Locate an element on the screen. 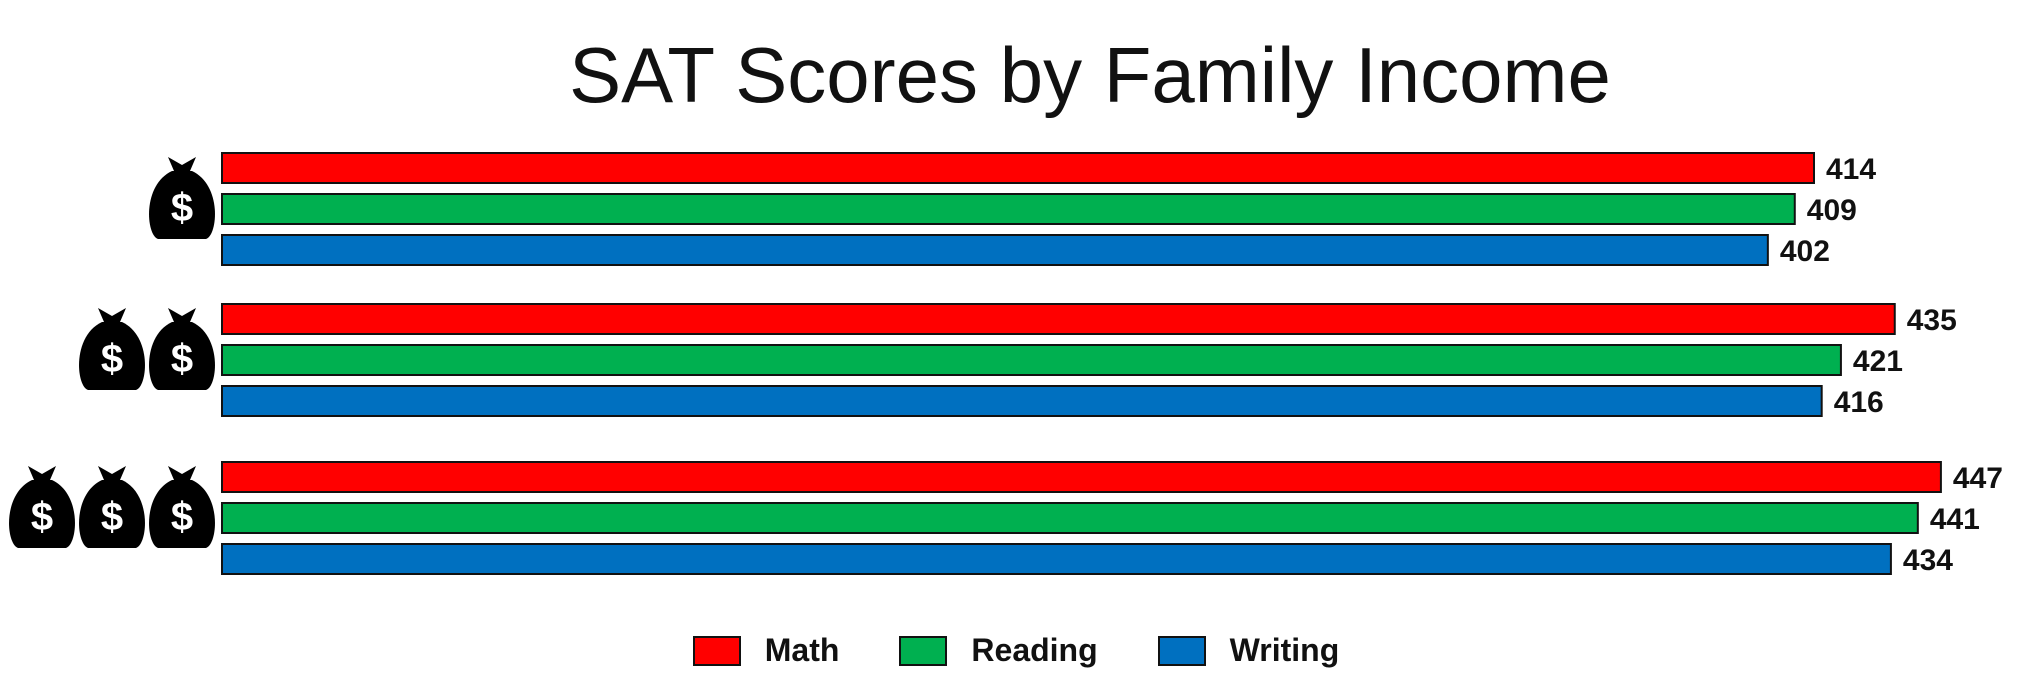 The image size is (2032, 693). legend-item-writing: Writing is located at coordinates (1248, 650).